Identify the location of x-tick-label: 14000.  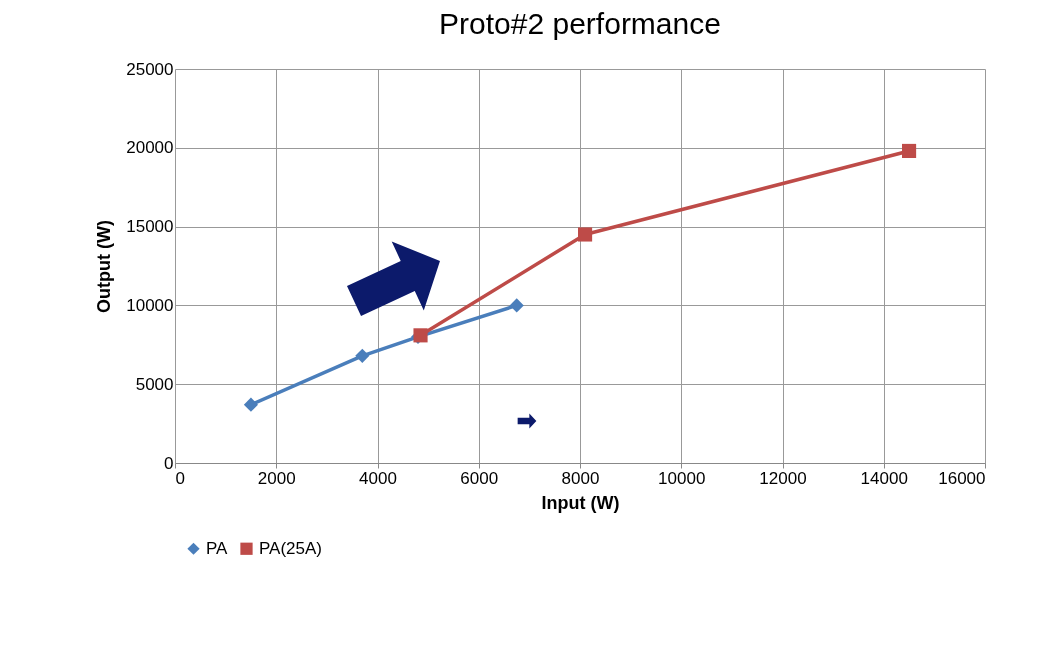
(884, 478).